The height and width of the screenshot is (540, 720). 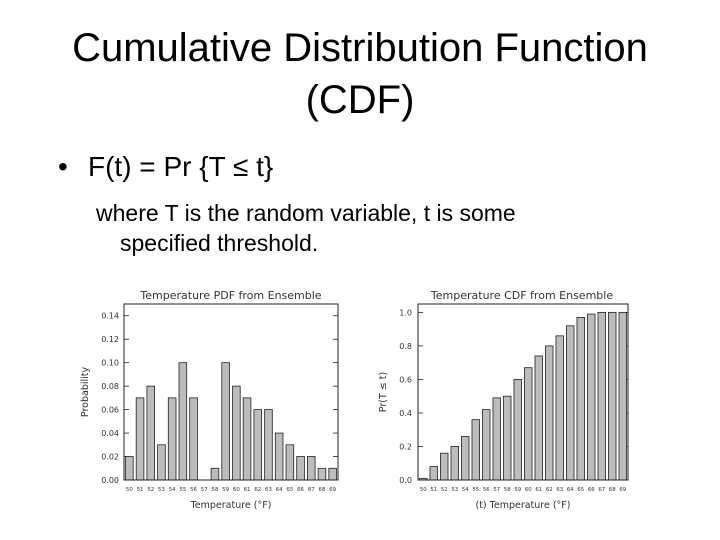 I want to click on x-axis-label: (t) Temperature (°F), so click(x=523, y=505).